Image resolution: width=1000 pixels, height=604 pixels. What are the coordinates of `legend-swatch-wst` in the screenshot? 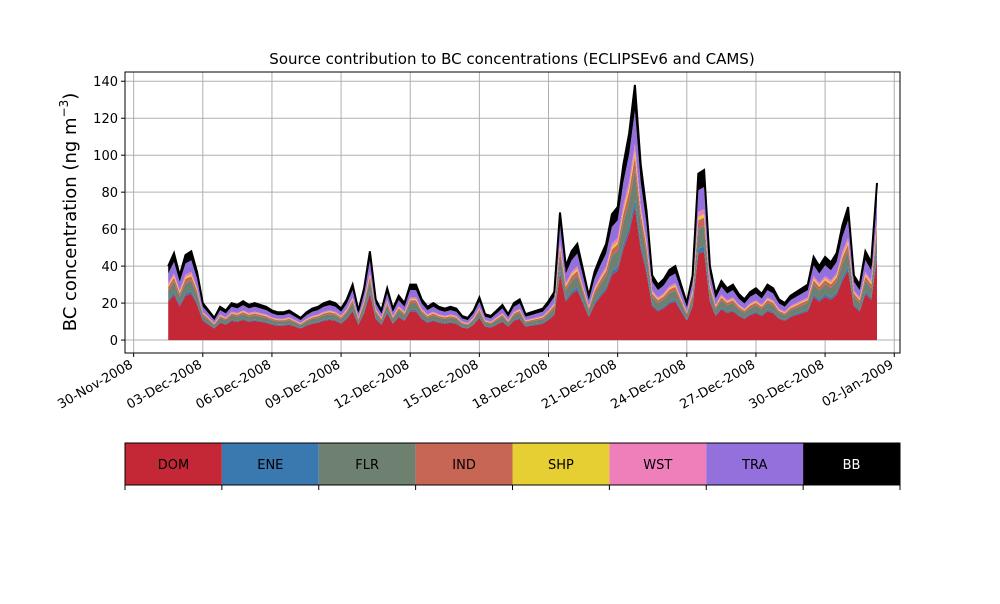 It's located at (658, 464).